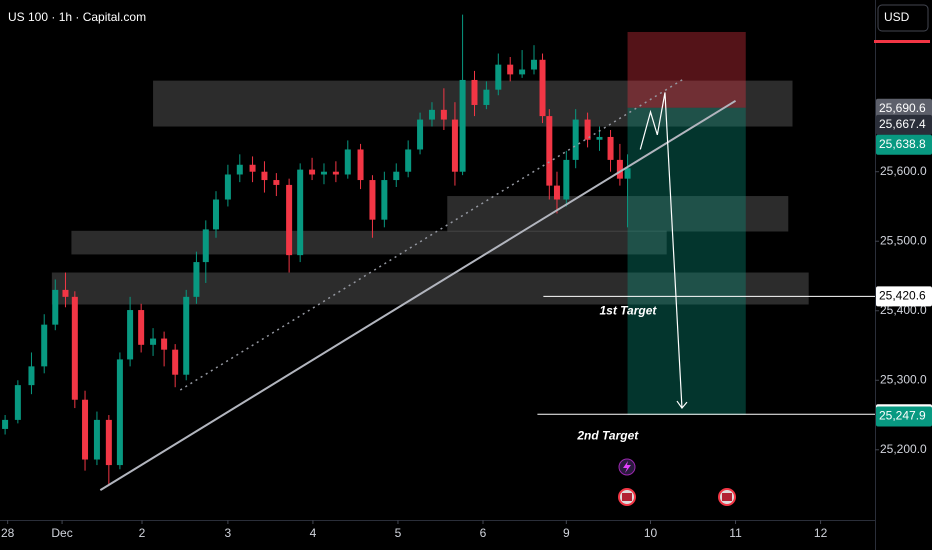 This screenshot has width=932, height=550. I want to click on x-tick-label: 9, so click(566, 533).